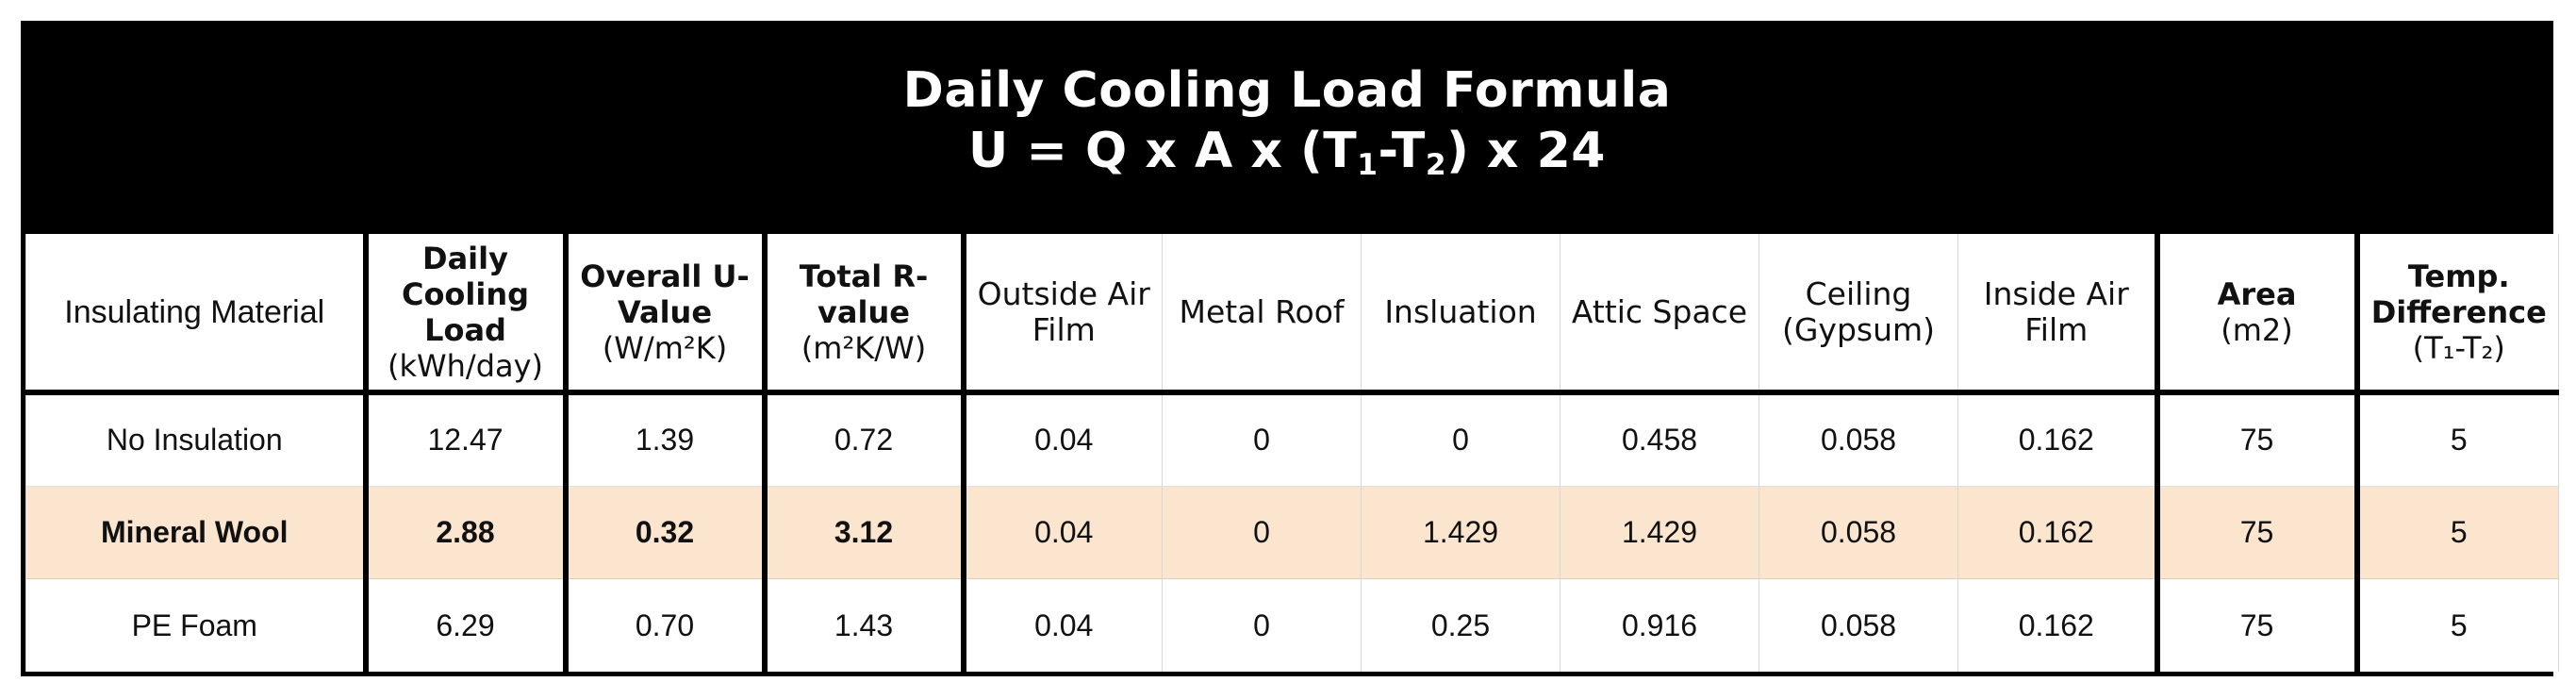  Describe the element at coordinates (865, 533) in the screenshot. I see `cell-rvalue: 3.12` at that location.